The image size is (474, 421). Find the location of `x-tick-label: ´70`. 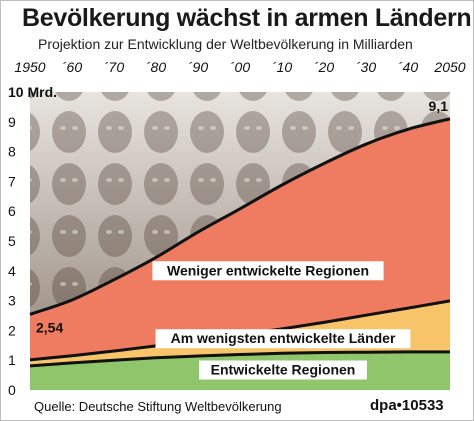

x-tick-label: ´70 is located at coordinates (114, 67).